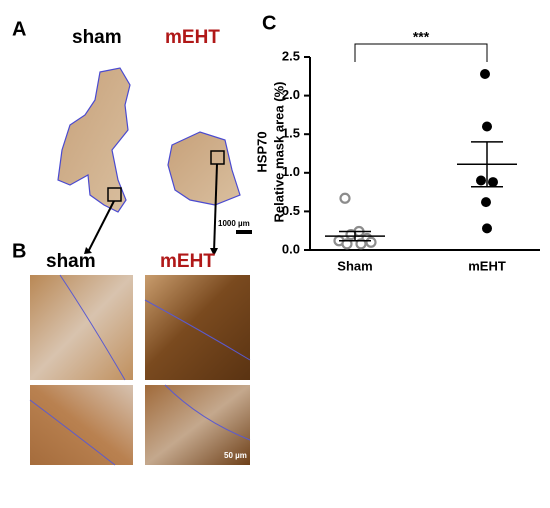  What do you see at coordinates (291, 171) in the screenshot?
I see `y-tick-label: 1.0` at bounding box center [291, 171].